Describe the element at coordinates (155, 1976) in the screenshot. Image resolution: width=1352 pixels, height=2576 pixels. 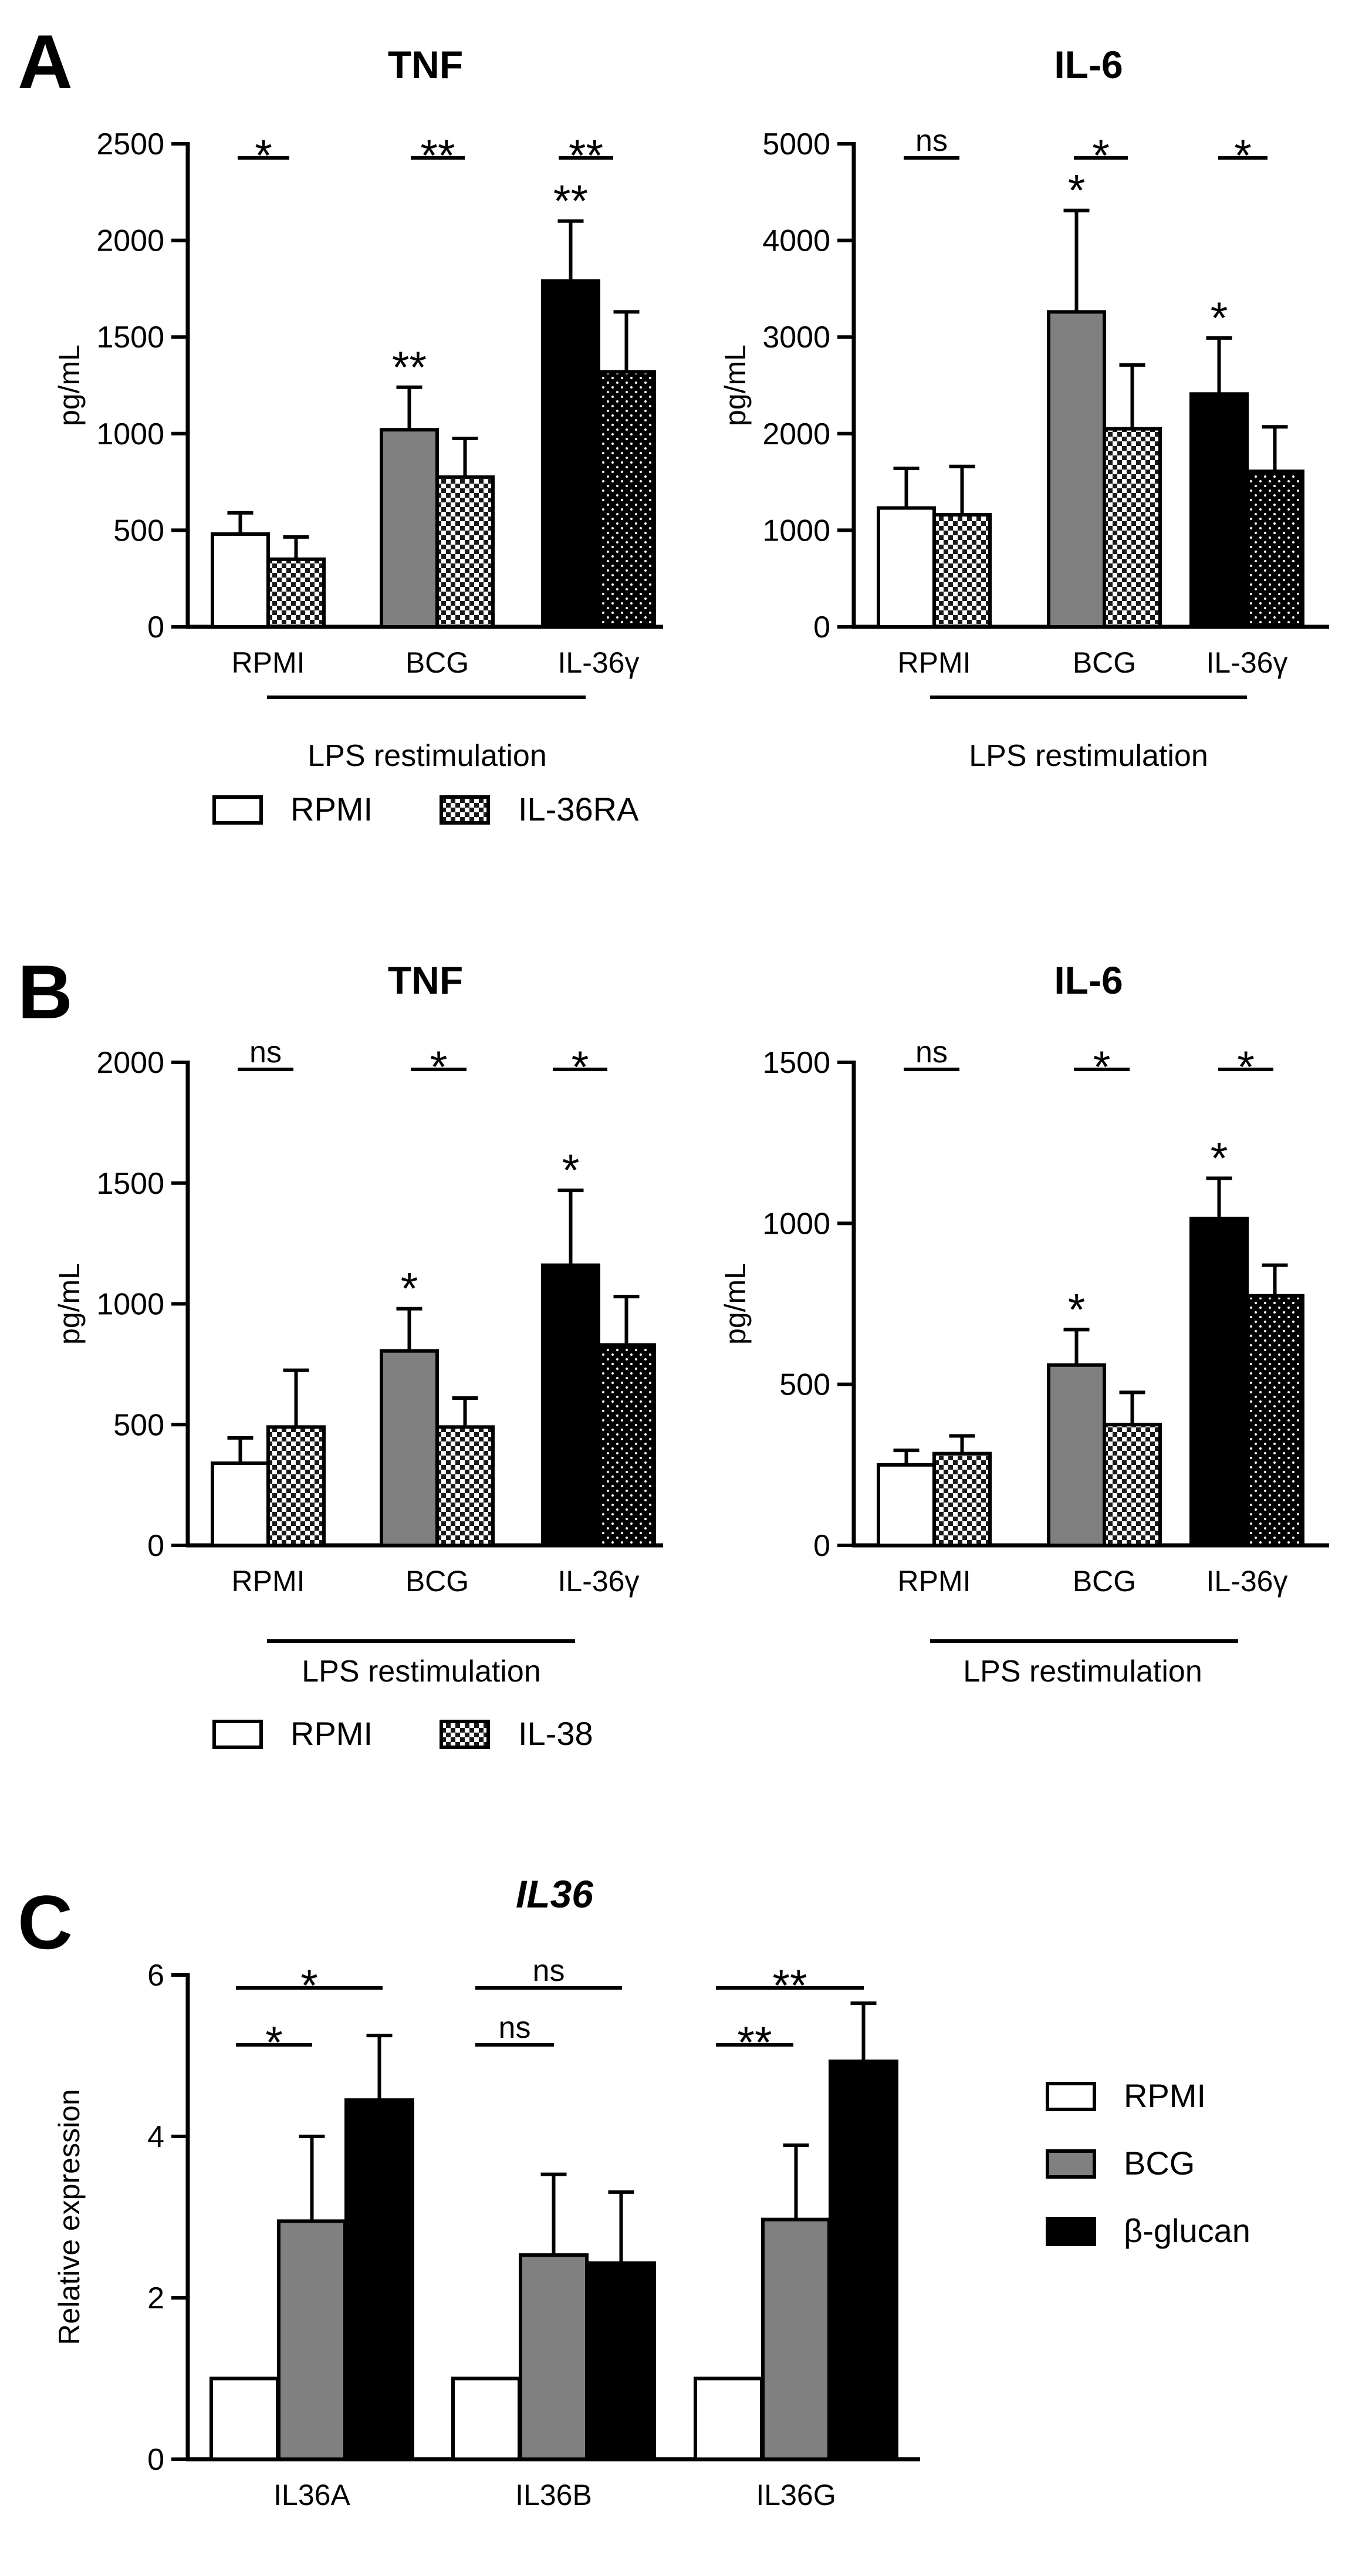
I see `y-tick-label: 6` at that location.